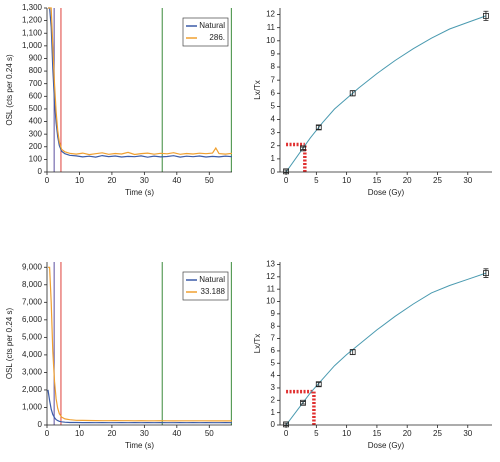 This screenshot has width=500, height=462. Describe the element at coordinates (36, 121) in the screenshot. I see `y-tick-label: 400` at that location.